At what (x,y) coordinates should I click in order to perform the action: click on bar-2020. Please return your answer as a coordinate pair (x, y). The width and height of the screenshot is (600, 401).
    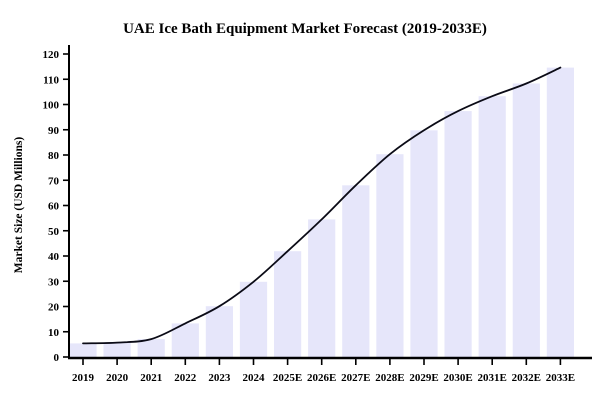
    Looking at the image, I should click on (117, 349).